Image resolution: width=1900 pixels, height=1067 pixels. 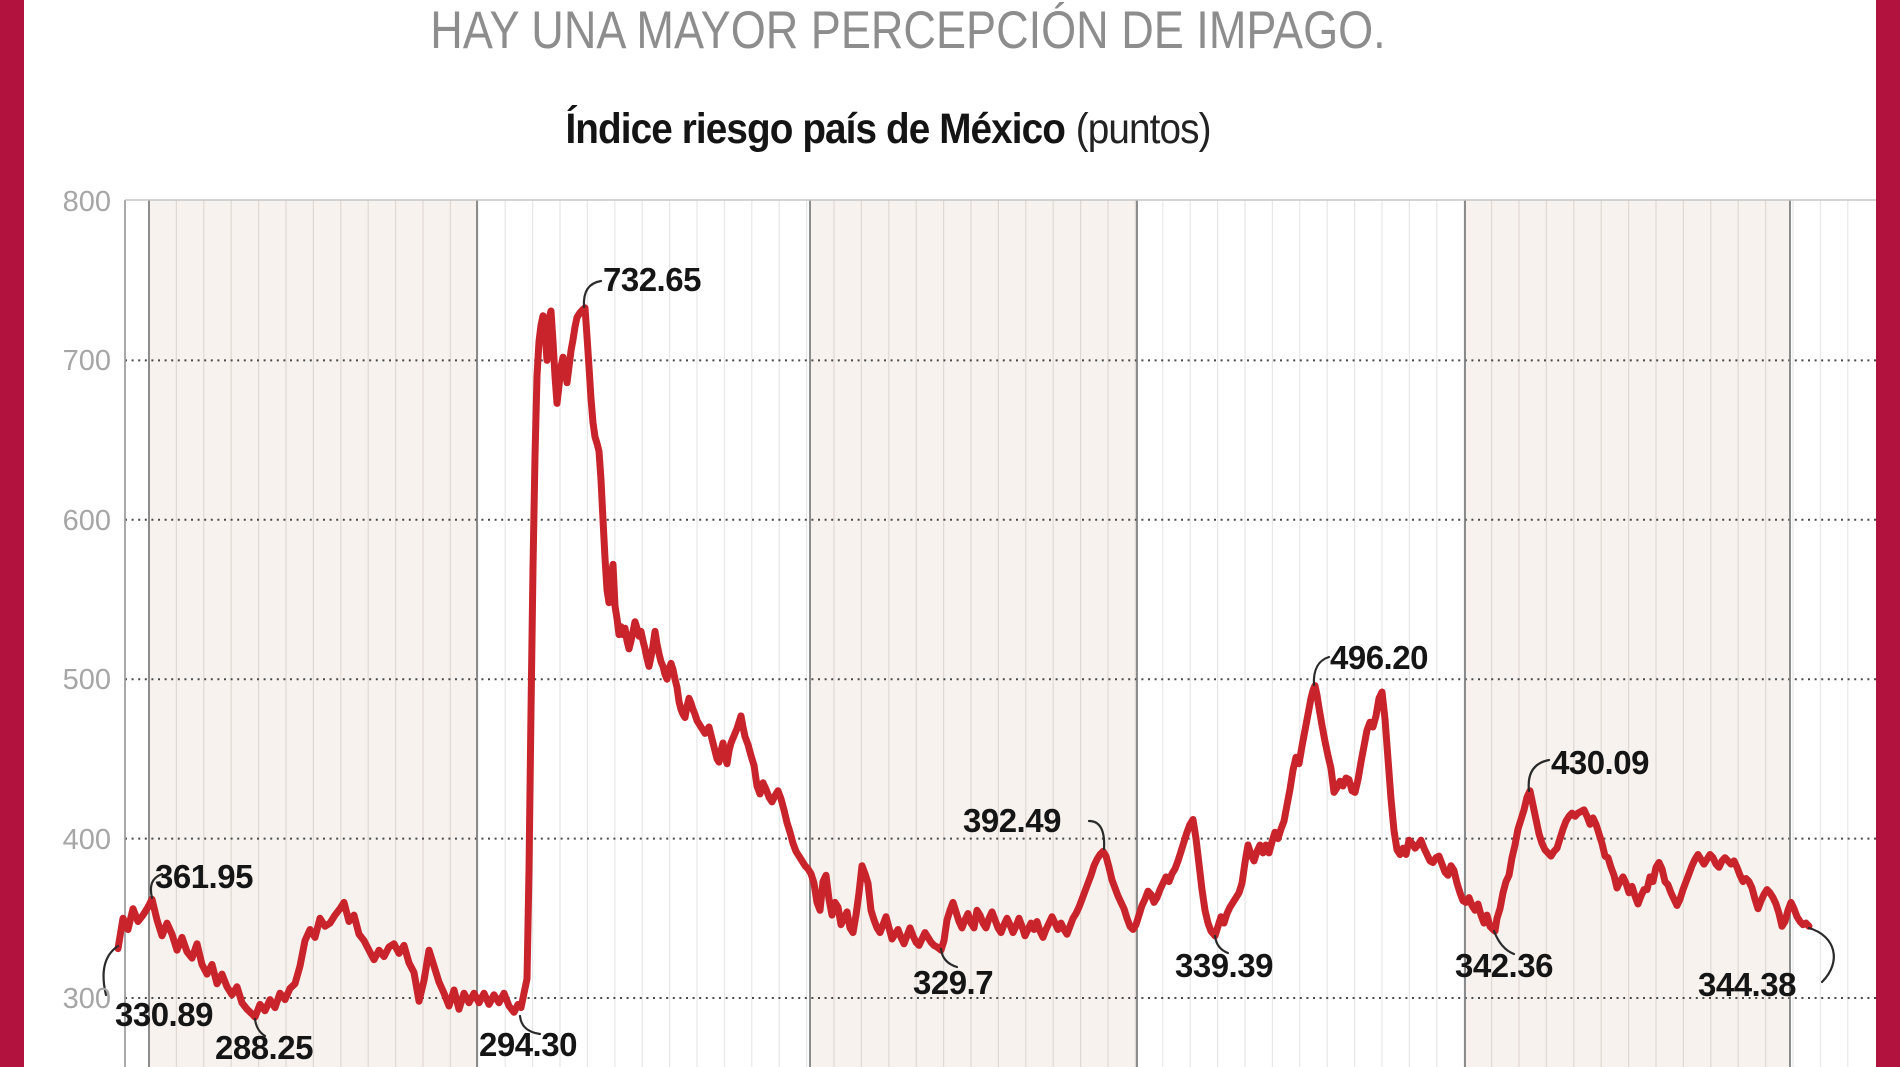 What do you see at coordinates (908, 30) in the screenshot?
I see `page-title: HAY UNA MAYOR PERCEPCIÓN DE IMPAGO.` at bounding box center [908, 30].